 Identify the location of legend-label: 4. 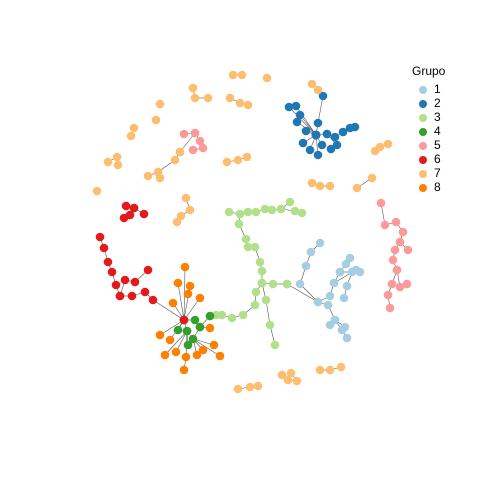
(437, 131).